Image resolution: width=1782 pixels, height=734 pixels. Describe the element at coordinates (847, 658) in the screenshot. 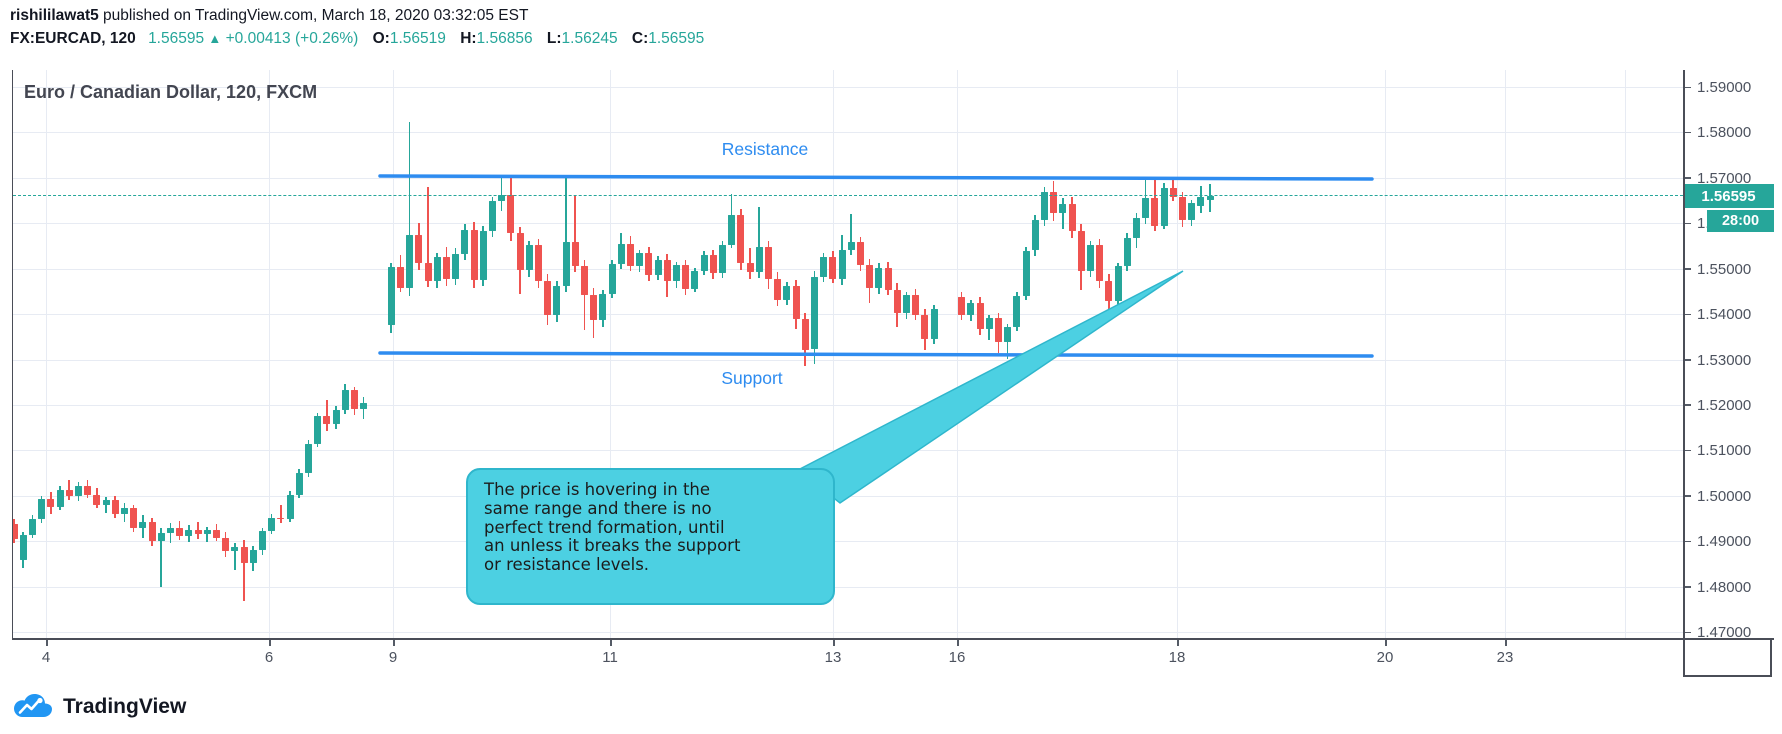

I see `time-axis: 4 6 9 11 13 16 18 20 23` at that location.